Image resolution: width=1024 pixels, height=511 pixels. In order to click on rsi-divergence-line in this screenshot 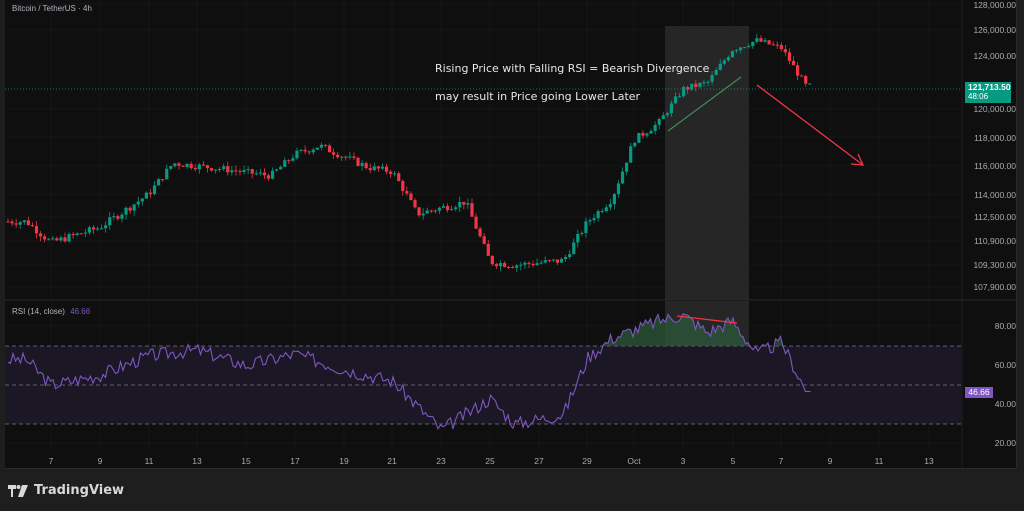, I will do `click(707, 319)`.